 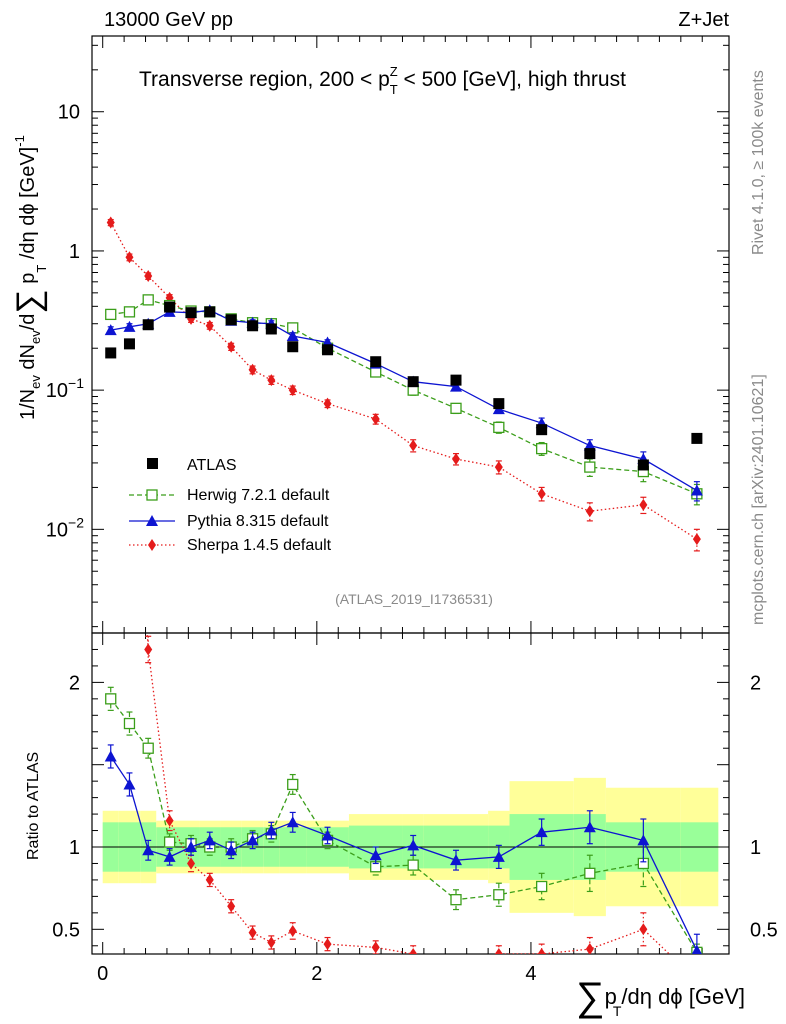 What do you see at coordinates (66, 930) in the screenshot?
I see `ratio-y-tick-label: 0.5` at bounding box center [66, 930].